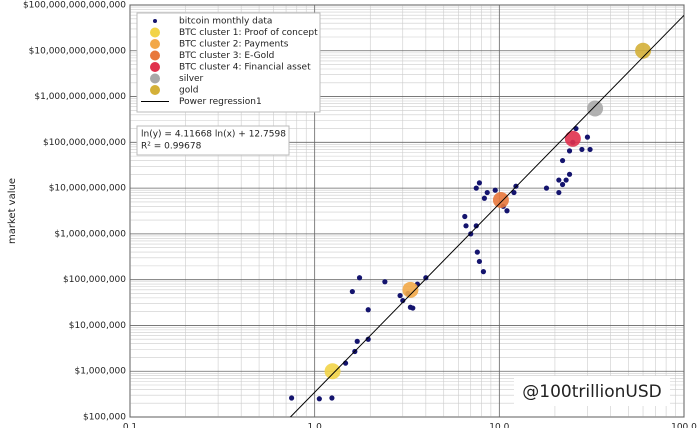 Image resolution: width=700 pixels, height=428 pixels. What do you see at coordinates (130, 425) in the screenshot?
I see `x-tick-label: 0.1` at bounding box center [130, 425].